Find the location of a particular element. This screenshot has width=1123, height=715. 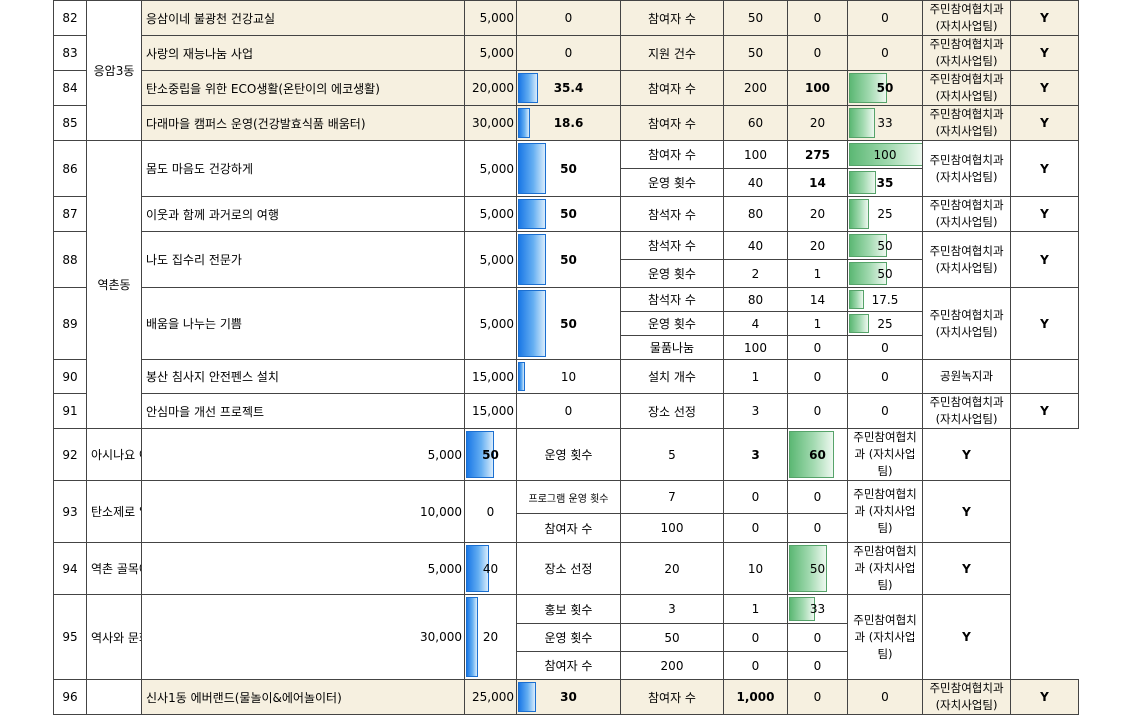

indicator-name: 참석자 수 is located at coordinates (672, 245).